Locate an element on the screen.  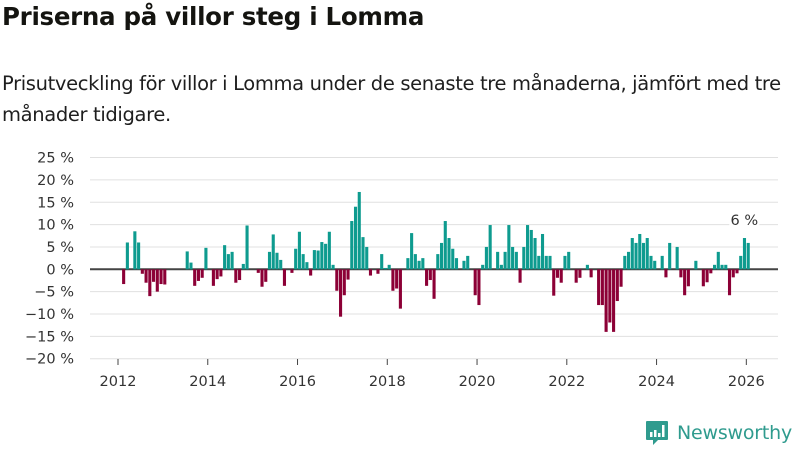
newsworthy-logo: Newsworthy is located at coordinates (718, 433).